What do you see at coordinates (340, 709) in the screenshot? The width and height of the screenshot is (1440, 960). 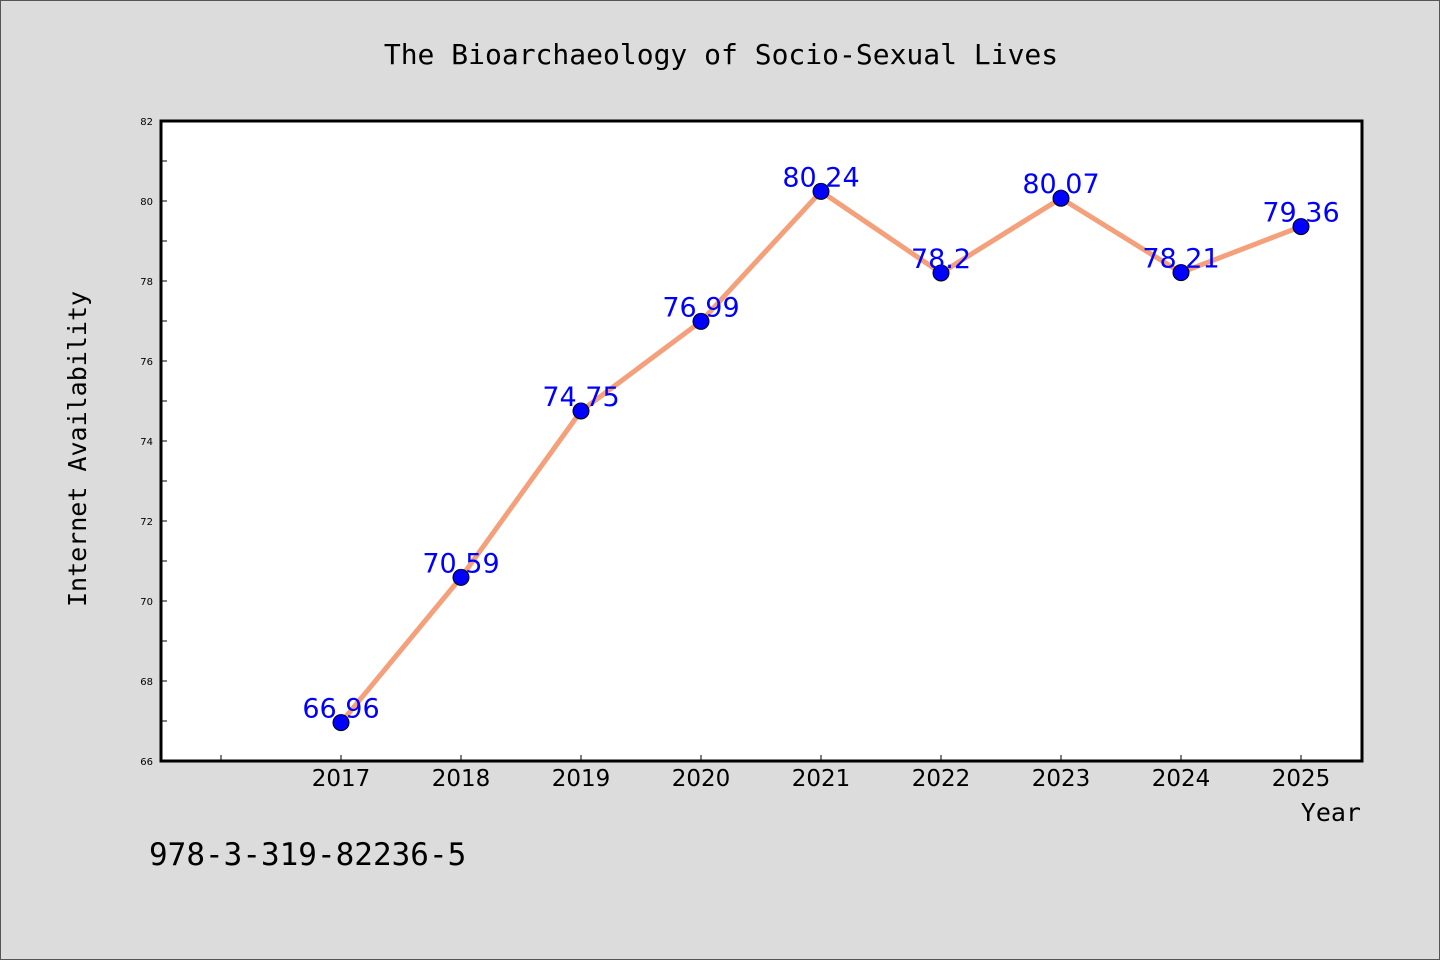 I see `data-label: 66.96` at bounding box center [340, 709].